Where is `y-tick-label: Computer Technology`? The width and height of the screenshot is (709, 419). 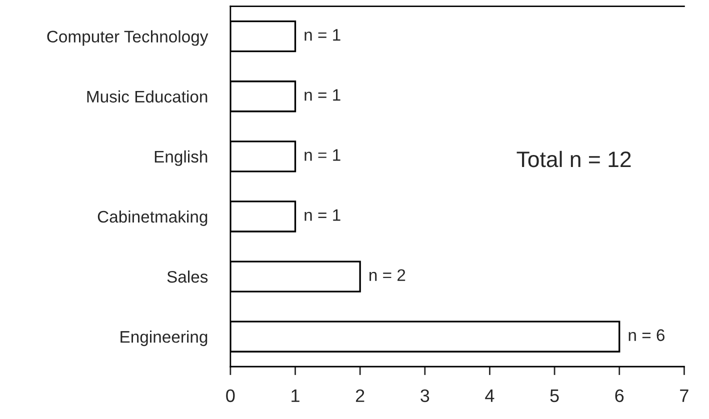
y-tick-label: Computer Technology is located at coordinates (127, 38).